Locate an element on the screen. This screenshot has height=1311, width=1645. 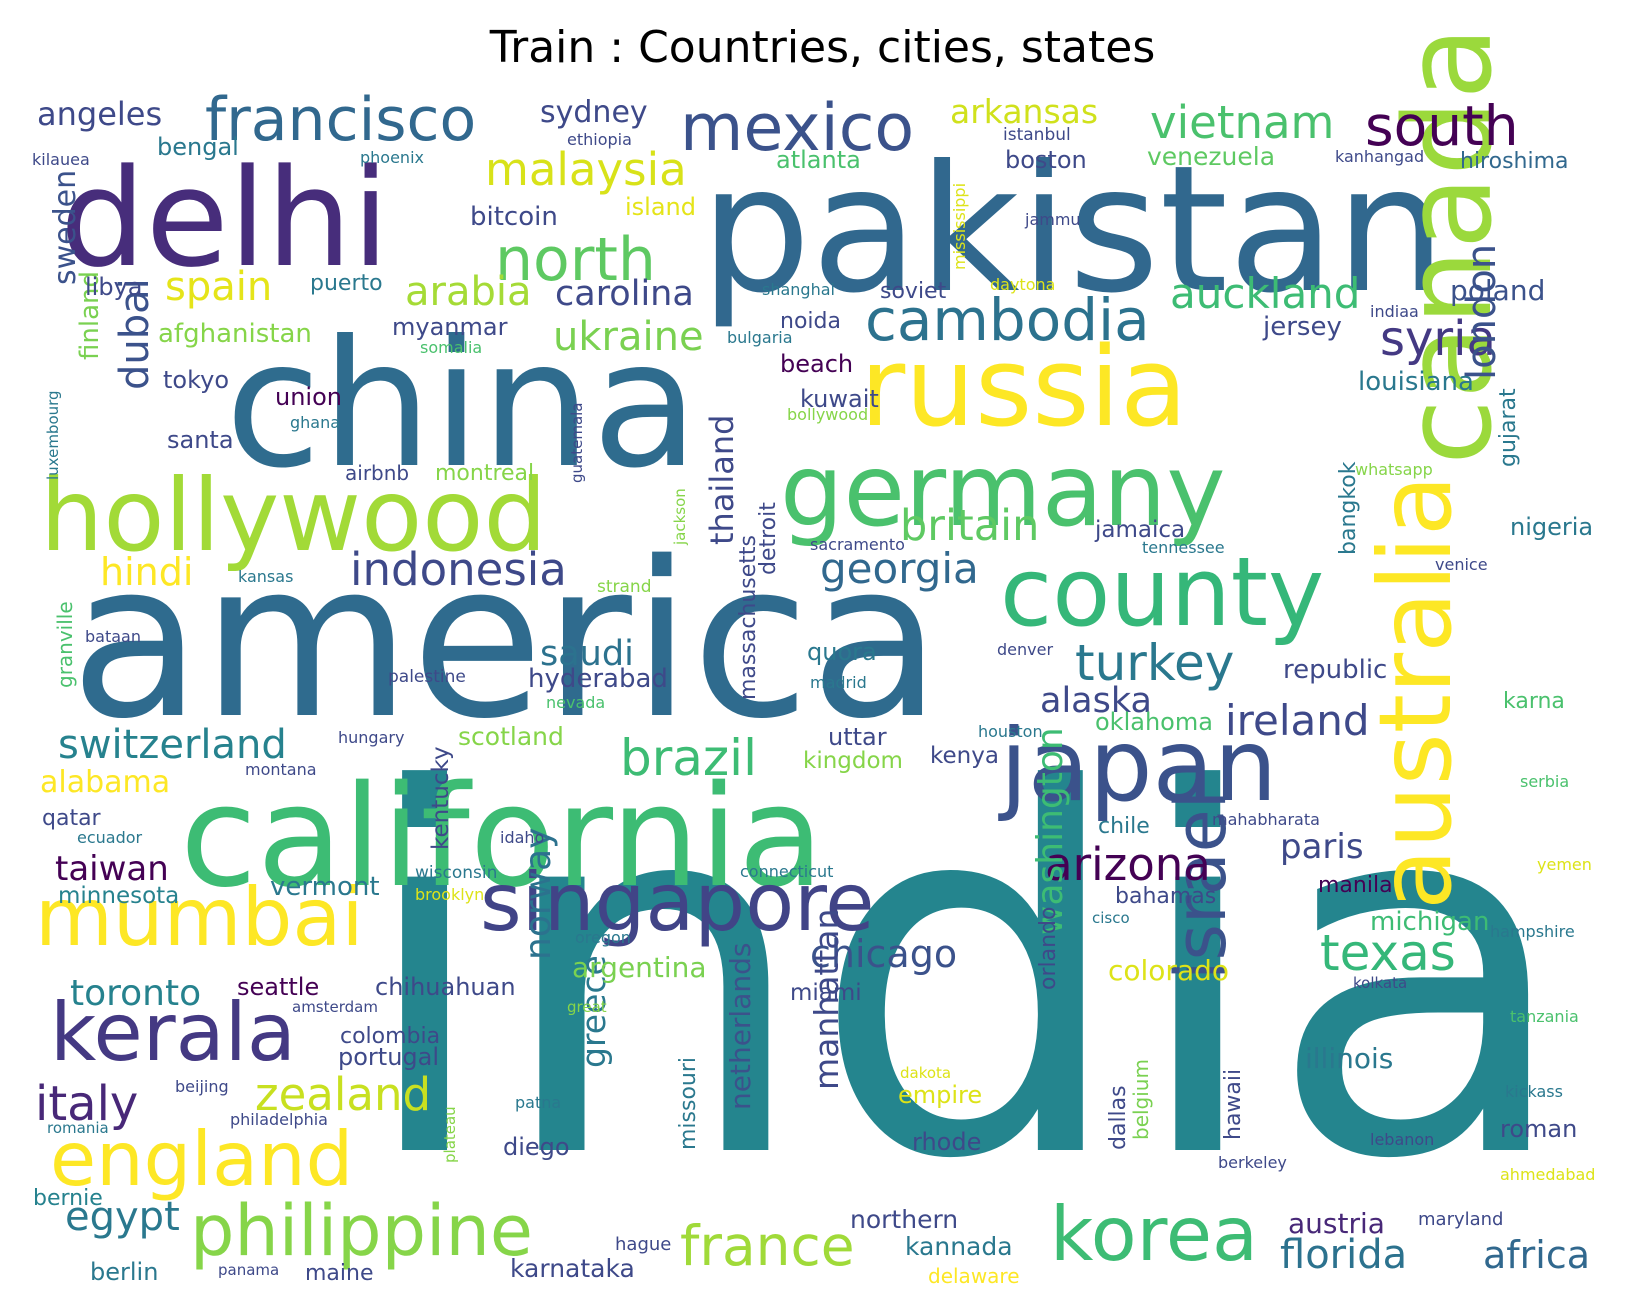
word-thailand: thailand is located at coordinates (722, 480).